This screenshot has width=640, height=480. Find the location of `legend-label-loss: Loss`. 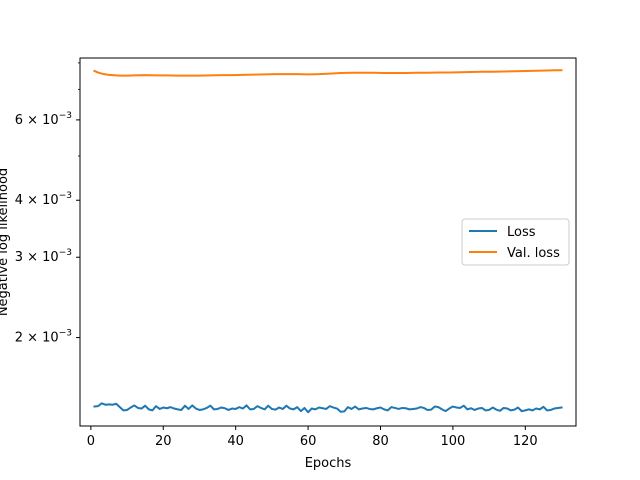

legend-label-loss: Loss is located at coordinates (521, 232).